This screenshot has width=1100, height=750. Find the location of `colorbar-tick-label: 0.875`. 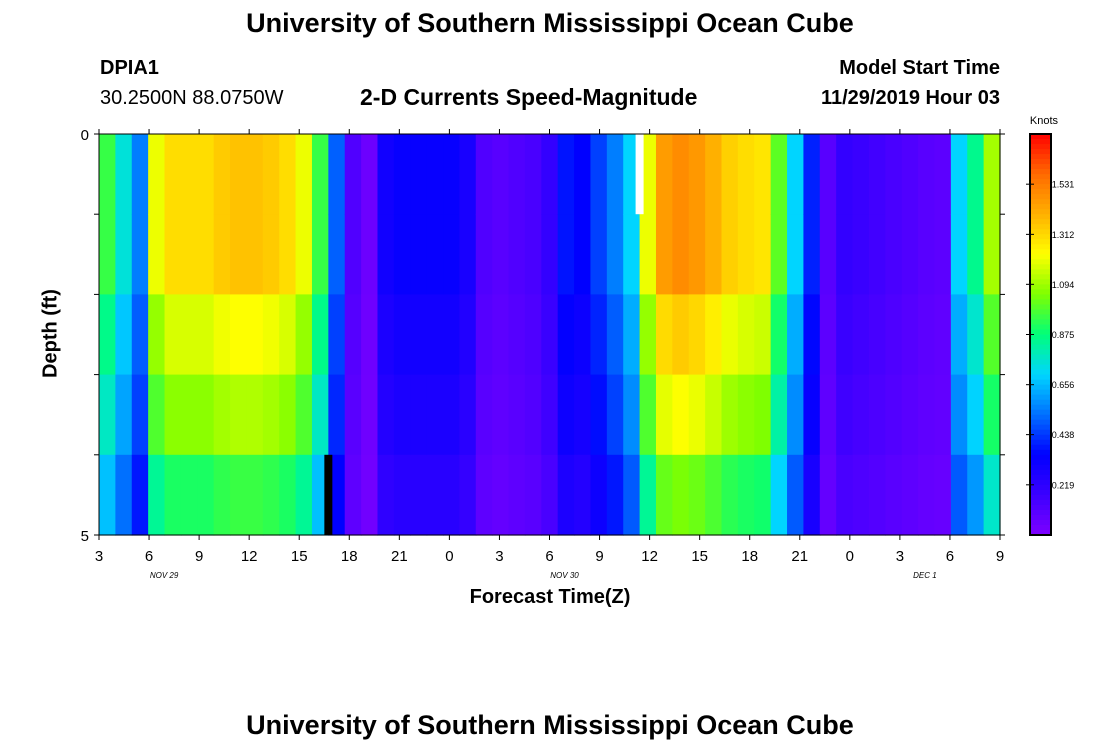

colorbar-tick-label: 0.875 is located at coordinates (1063, 335).